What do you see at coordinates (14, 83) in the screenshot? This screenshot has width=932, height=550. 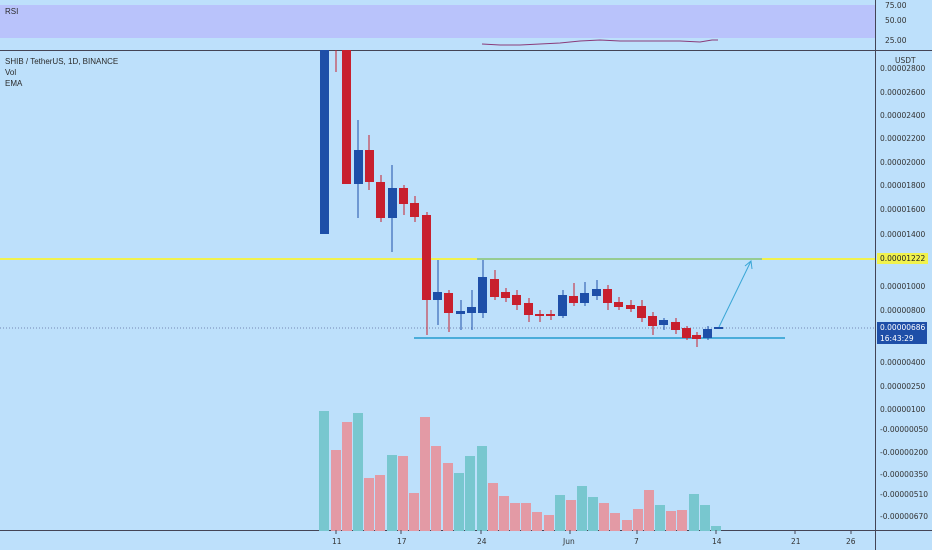 I see `indicator-ema: EMA` at bounding box center [14, 83].